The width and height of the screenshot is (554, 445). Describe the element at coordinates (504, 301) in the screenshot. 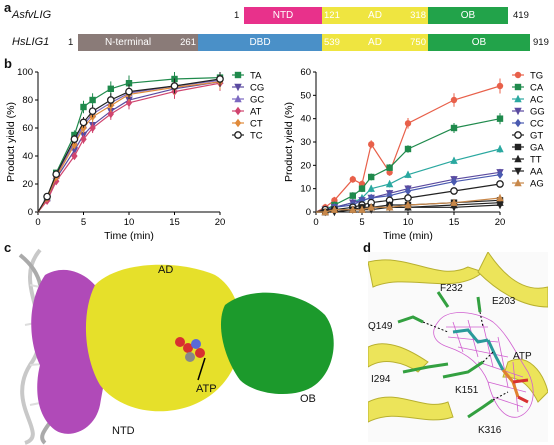

I see `label-e203: E203` at that location.